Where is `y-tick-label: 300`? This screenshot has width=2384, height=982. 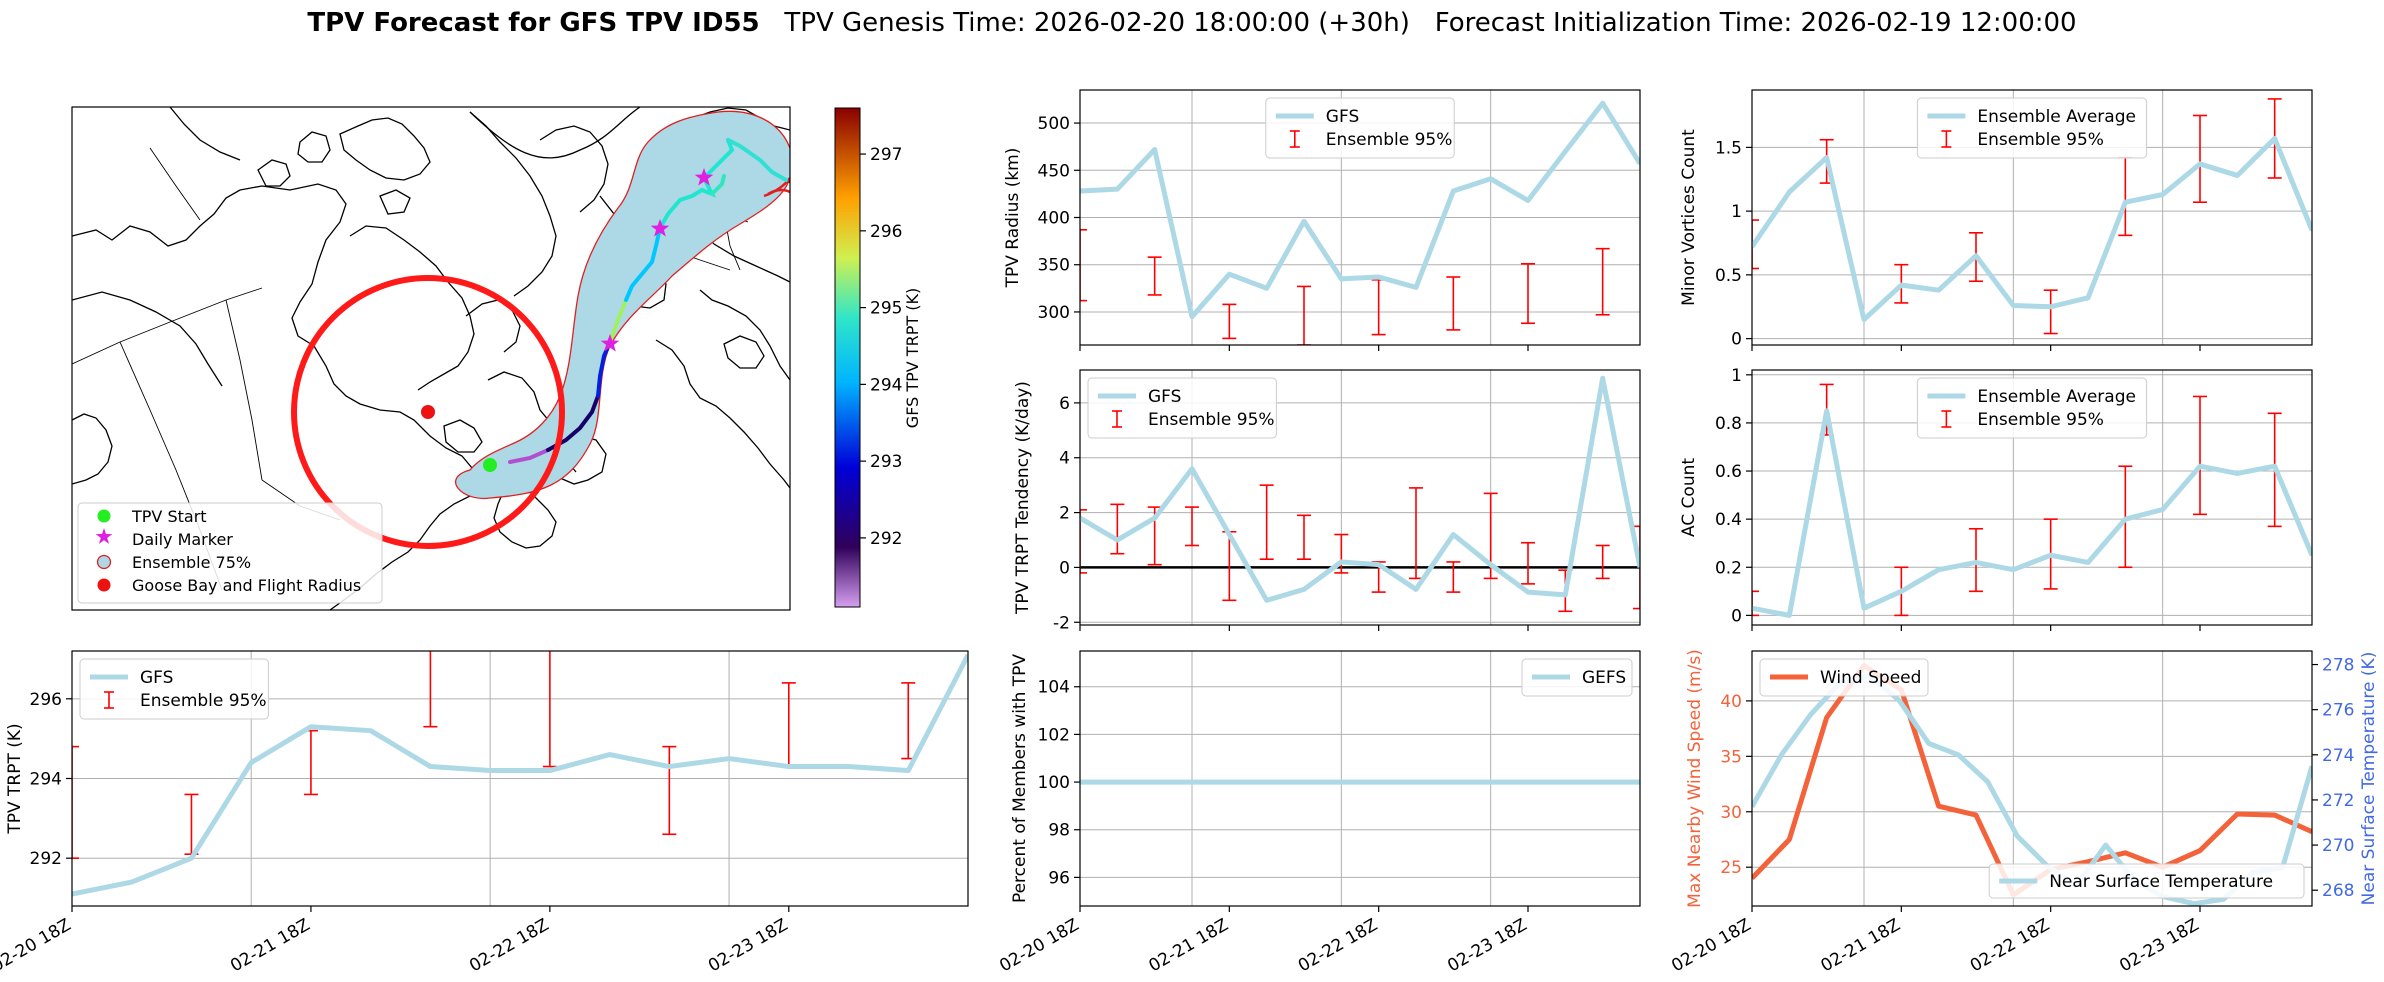
y-tick-label: 300 is located at coordinates (1054, 313).